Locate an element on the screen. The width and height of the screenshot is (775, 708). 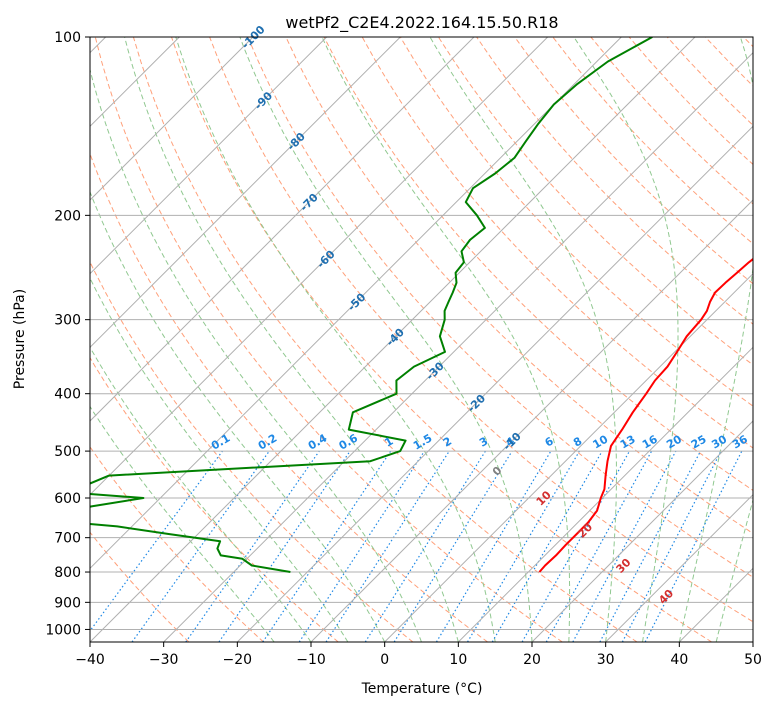
y-tick-label: 1000 is located at coordinates (63, 630).